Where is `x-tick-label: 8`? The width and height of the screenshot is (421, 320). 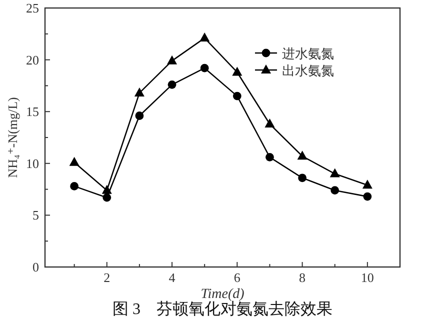 x-tick-label: 8 is located at coordinates (302, 277).